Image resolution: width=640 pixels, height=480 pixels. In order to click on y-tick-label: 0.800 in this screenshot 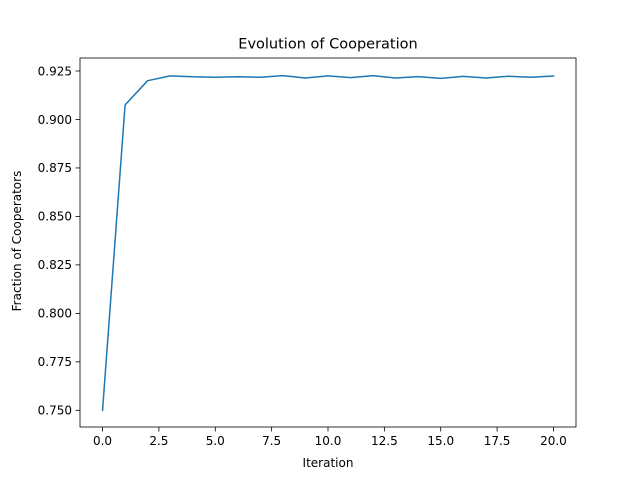, I will do `click(55, 314)`.